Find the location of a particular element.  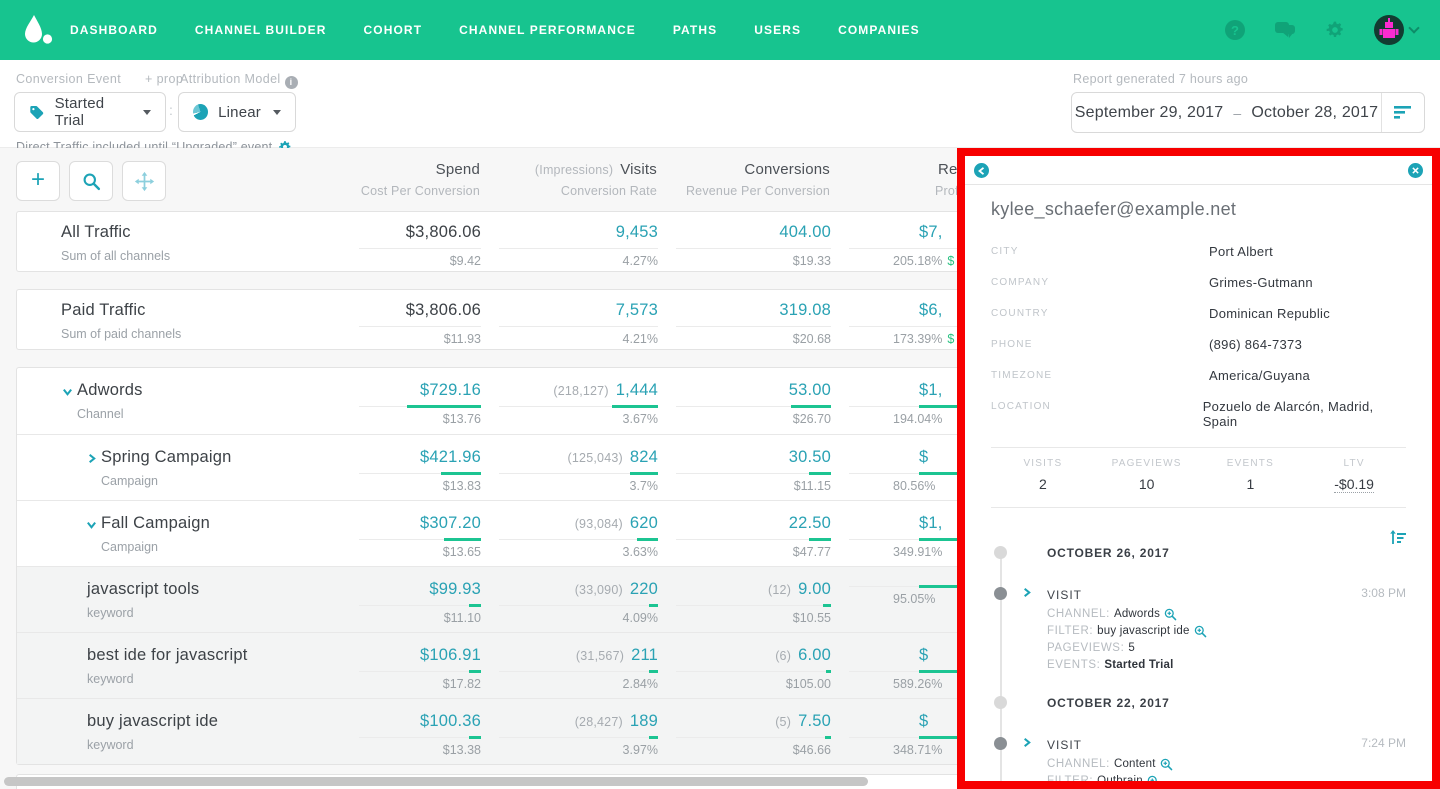

cell-conversions: (5) 7.50 $46.66 is located at coordinates (744, 731).